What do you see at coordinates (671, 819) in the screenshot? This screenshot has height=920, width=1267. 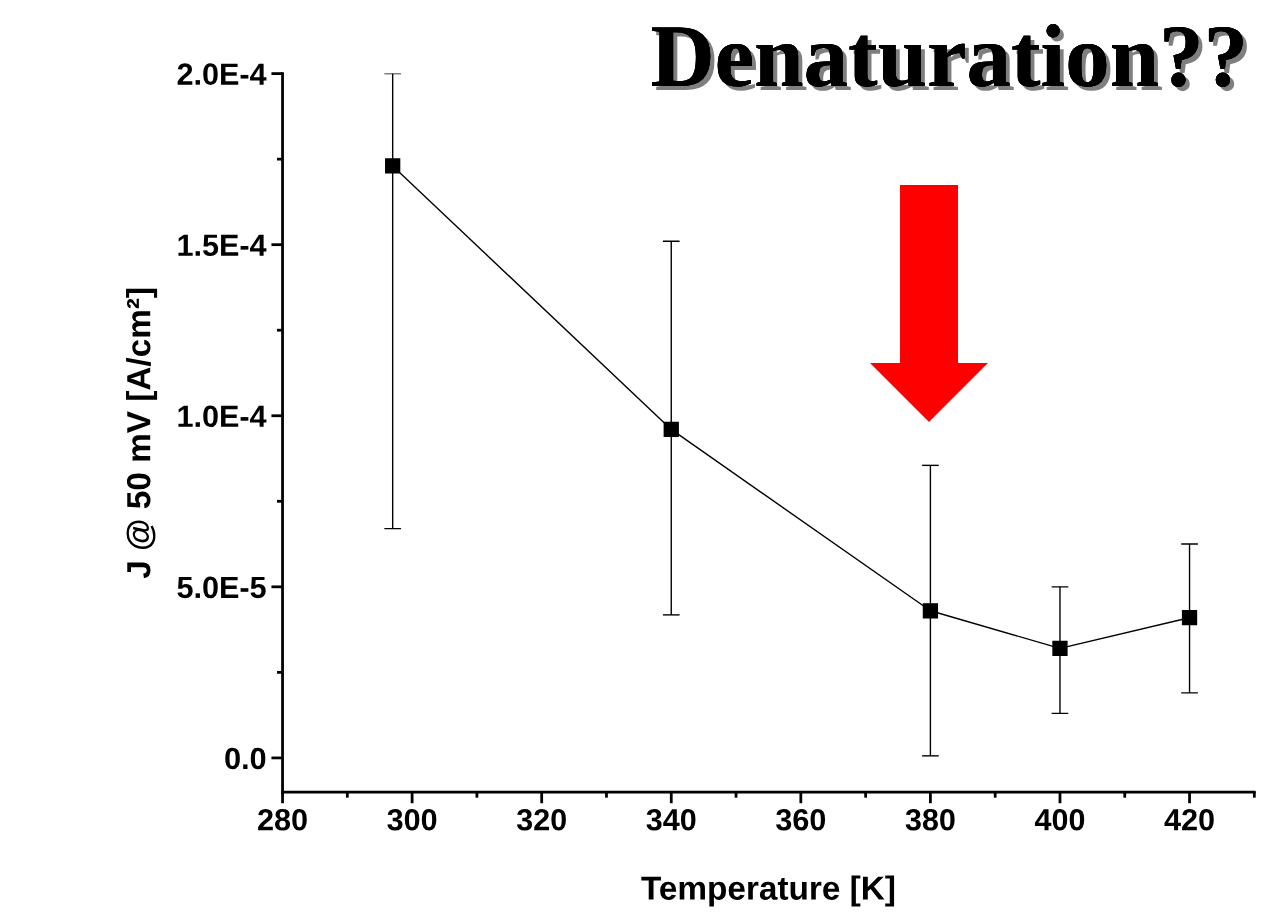 I see `x-tick-label: 340` at bounding box center [671, 819].